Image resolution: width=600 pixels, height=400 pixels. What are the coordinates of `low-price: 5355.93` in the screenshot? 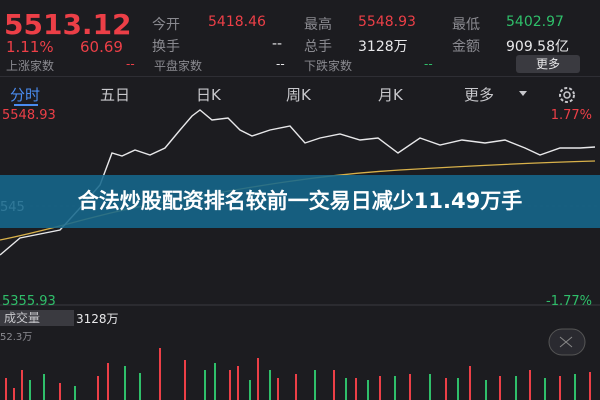 It's located at (29, 301).